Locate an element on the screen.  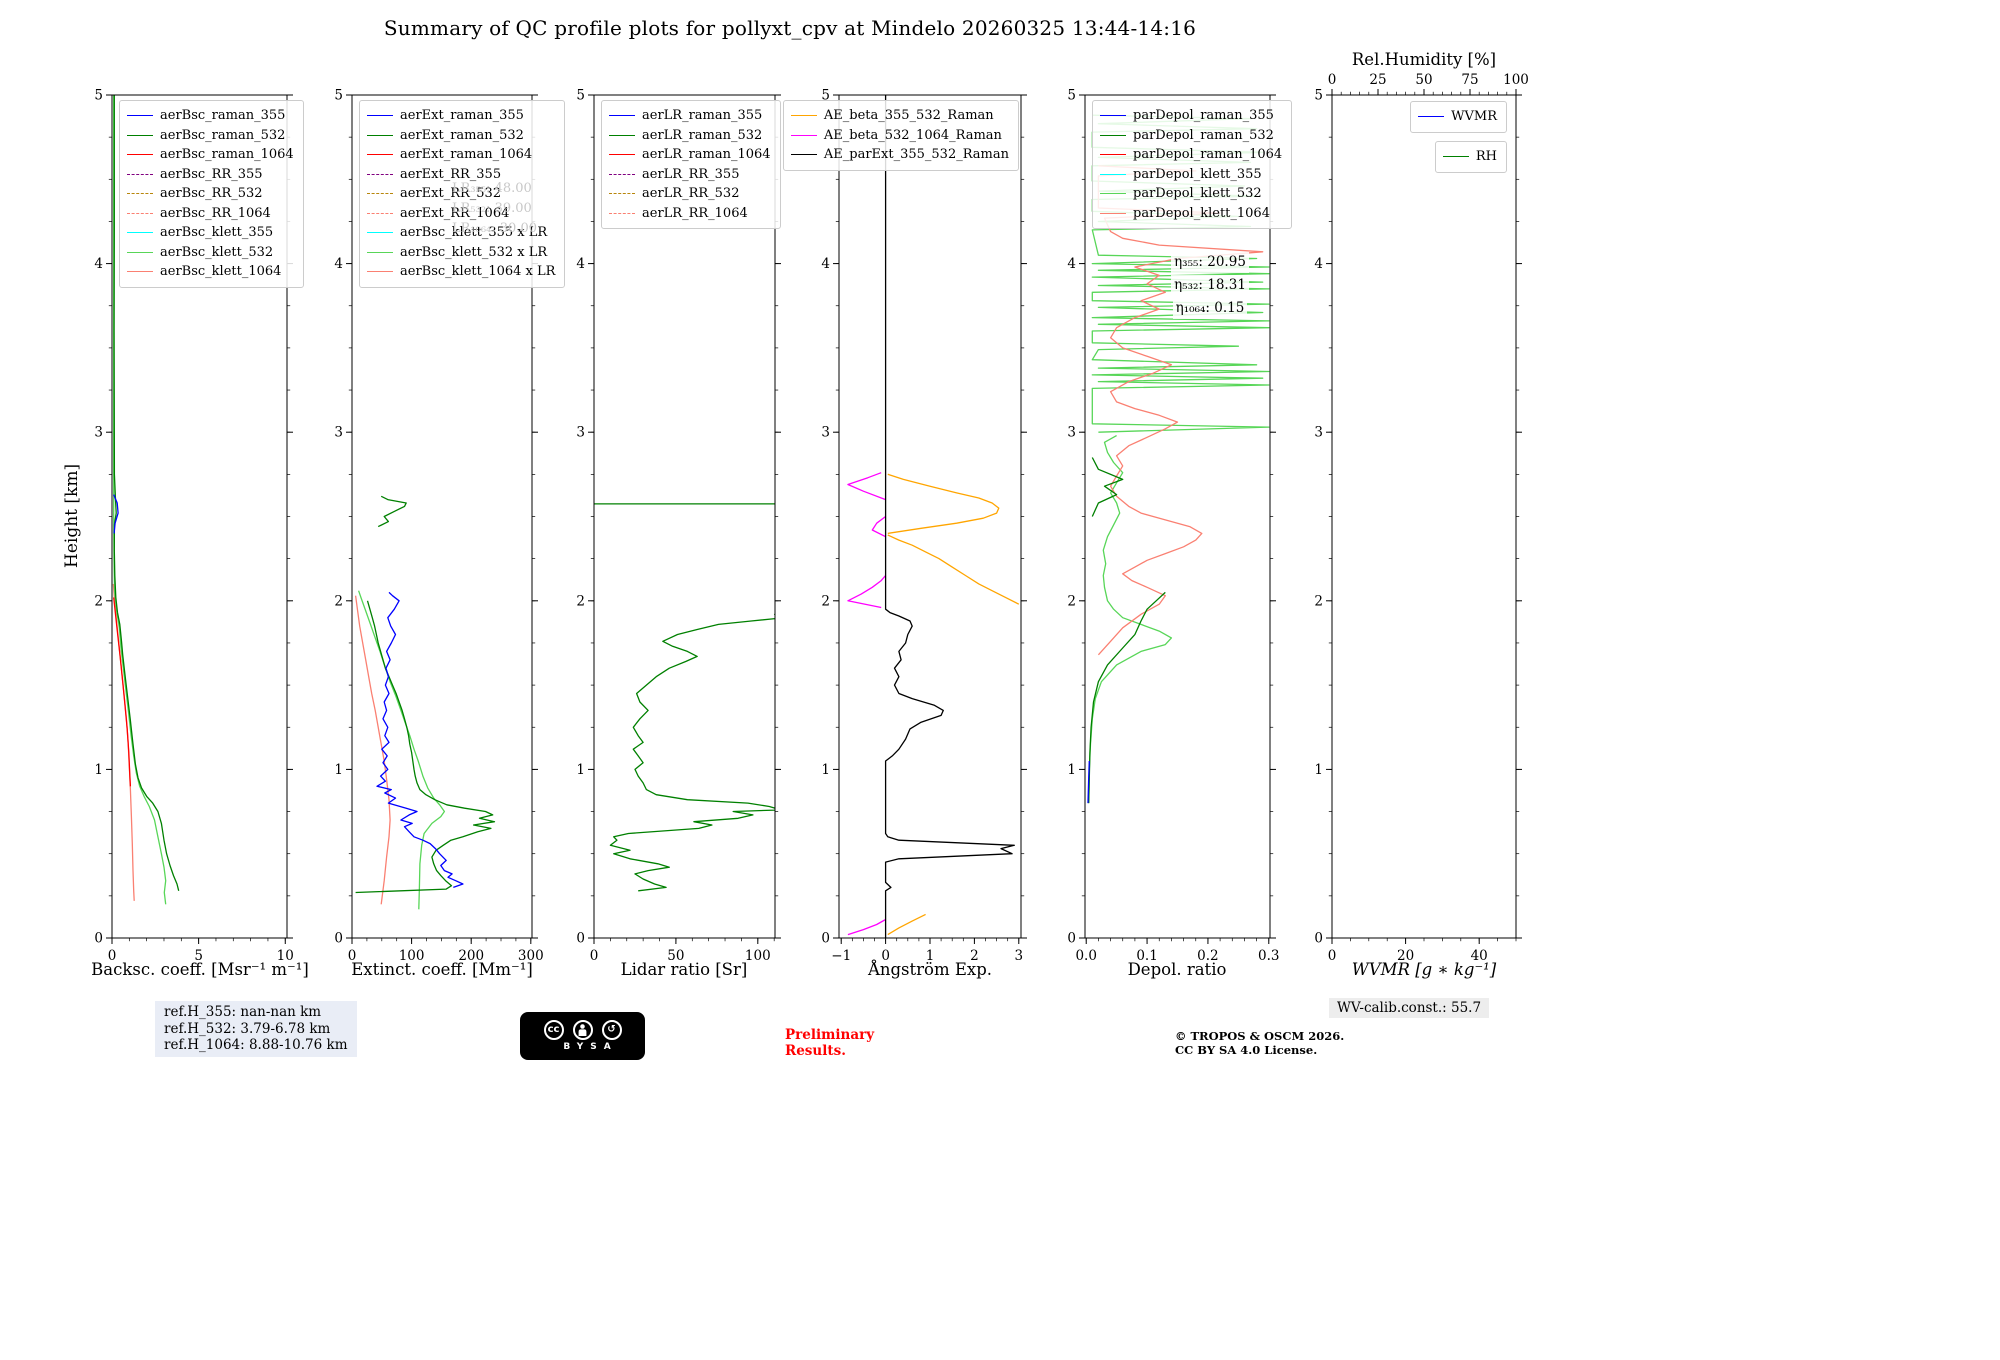
x-tick-label: 50 is located at coordinates (675, 956).